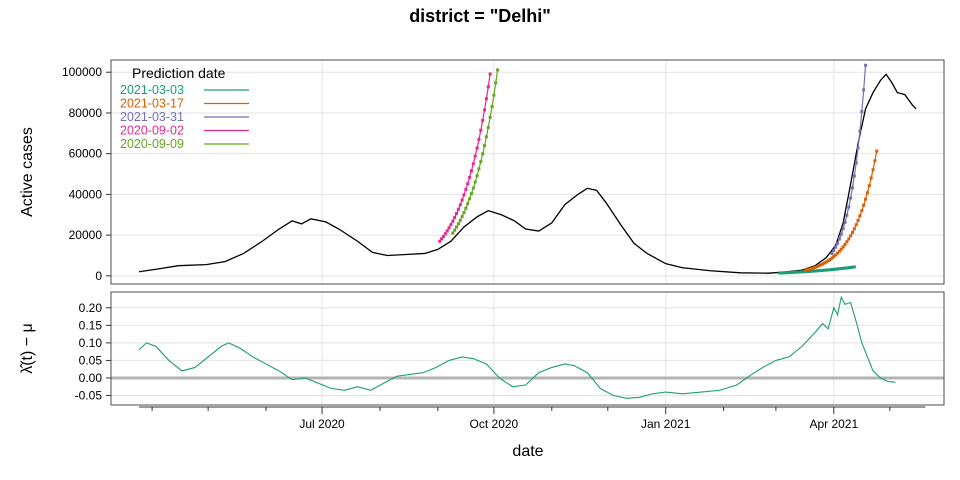 Image resolution: width=960 pixels, height=480 pixels. Describe the element at coordinates (152, 131) in the screenshot. I see `legend-entry-label: 2020-09-02` at that location.